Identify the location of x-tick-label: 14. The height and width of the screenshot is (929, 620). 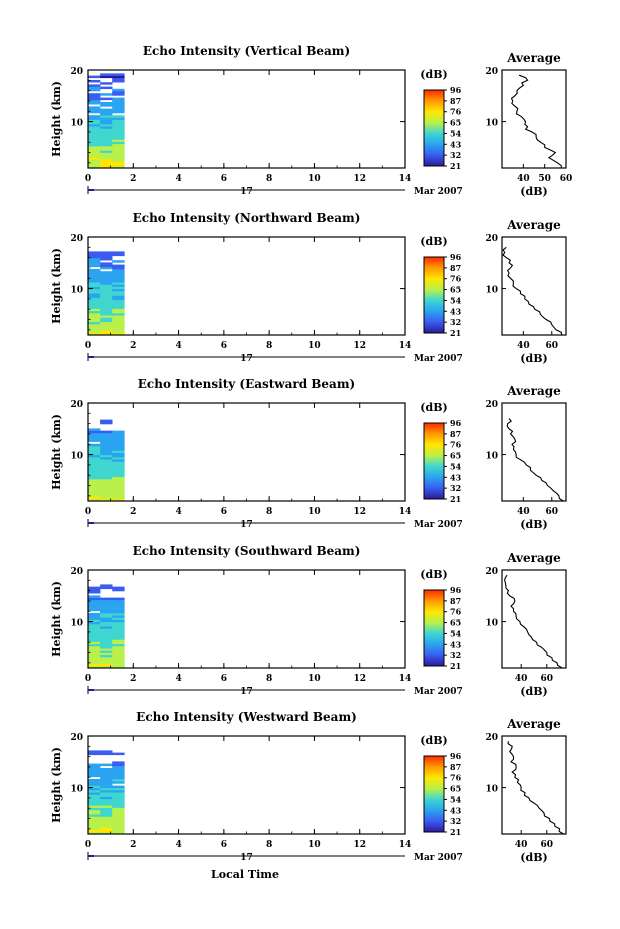
(405, 346).